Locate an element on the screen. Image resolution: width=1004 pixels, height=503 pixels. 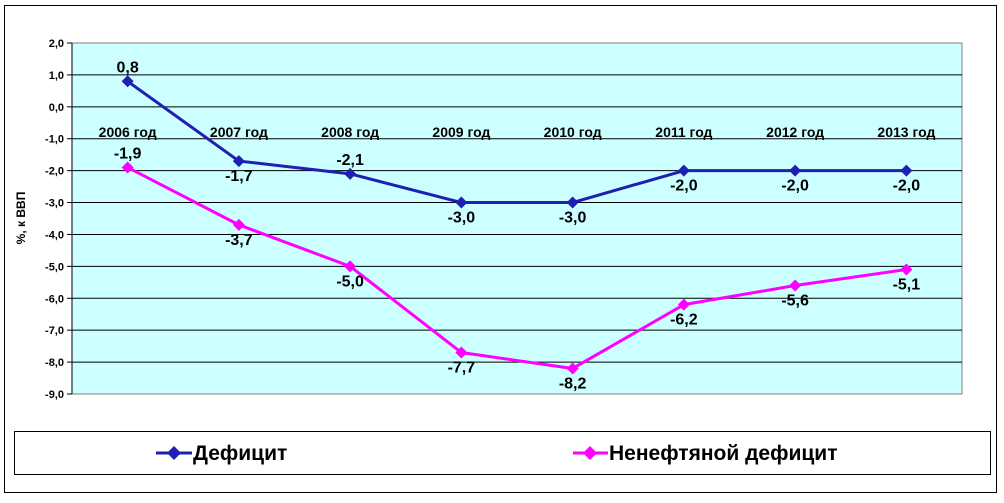
y-tick-label: -4,0 is located at coordinates (54, 235).